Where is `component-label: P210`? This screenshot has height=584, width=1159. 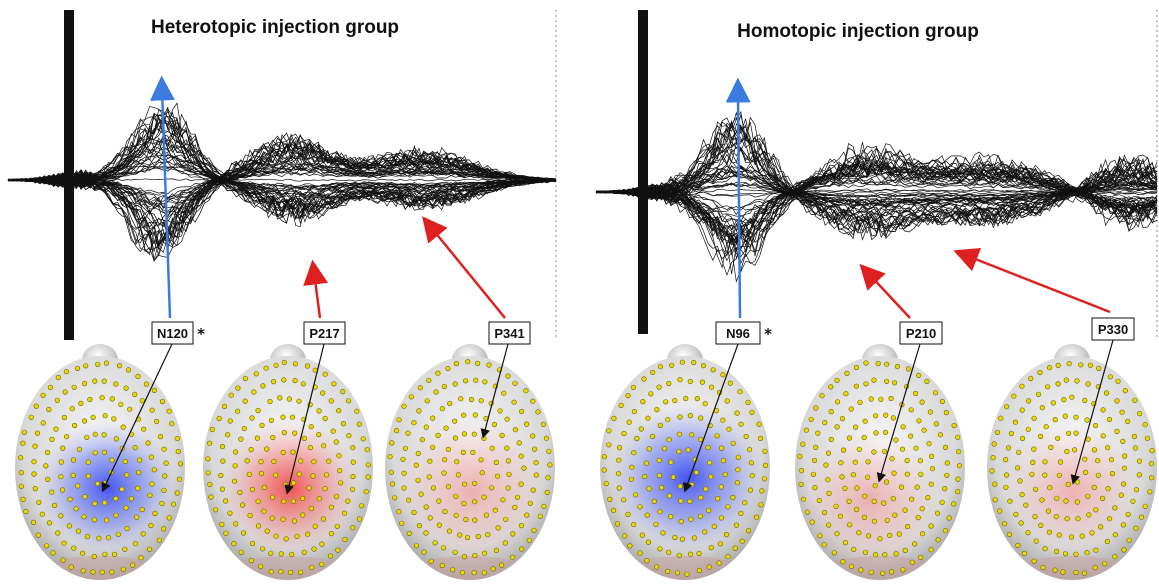
component-label: P210 is located at coordinates (921, 333).